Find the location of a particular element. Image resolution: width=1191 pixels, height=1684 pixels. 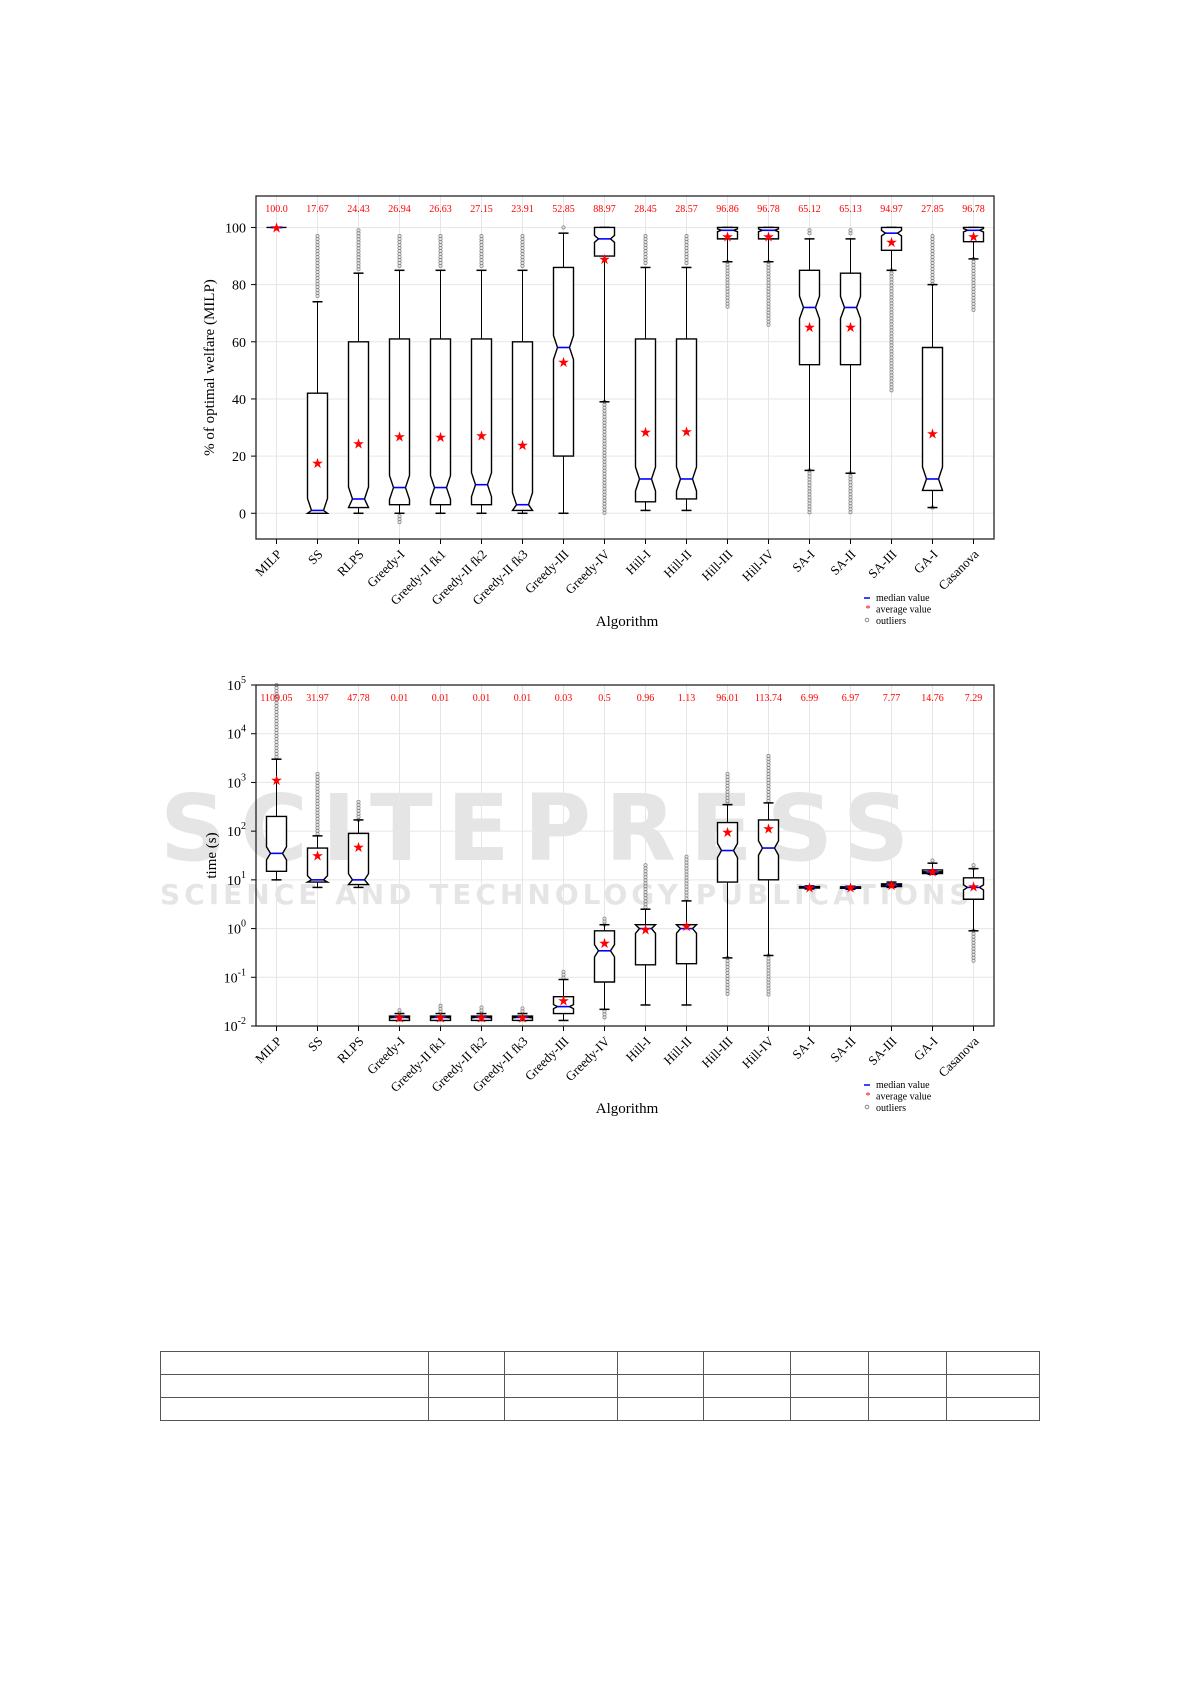

y-tick-exponent: -1 is located at coordinates (242, 972).